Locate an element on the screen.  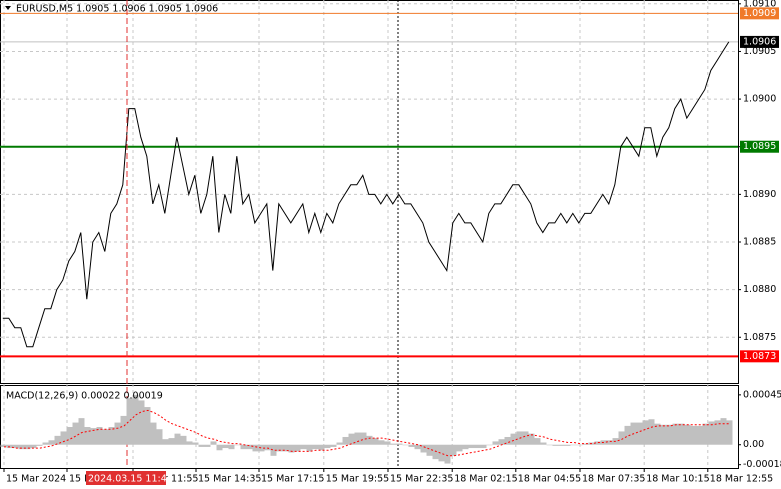
menu-arrow is located at coordinates (8, 8).